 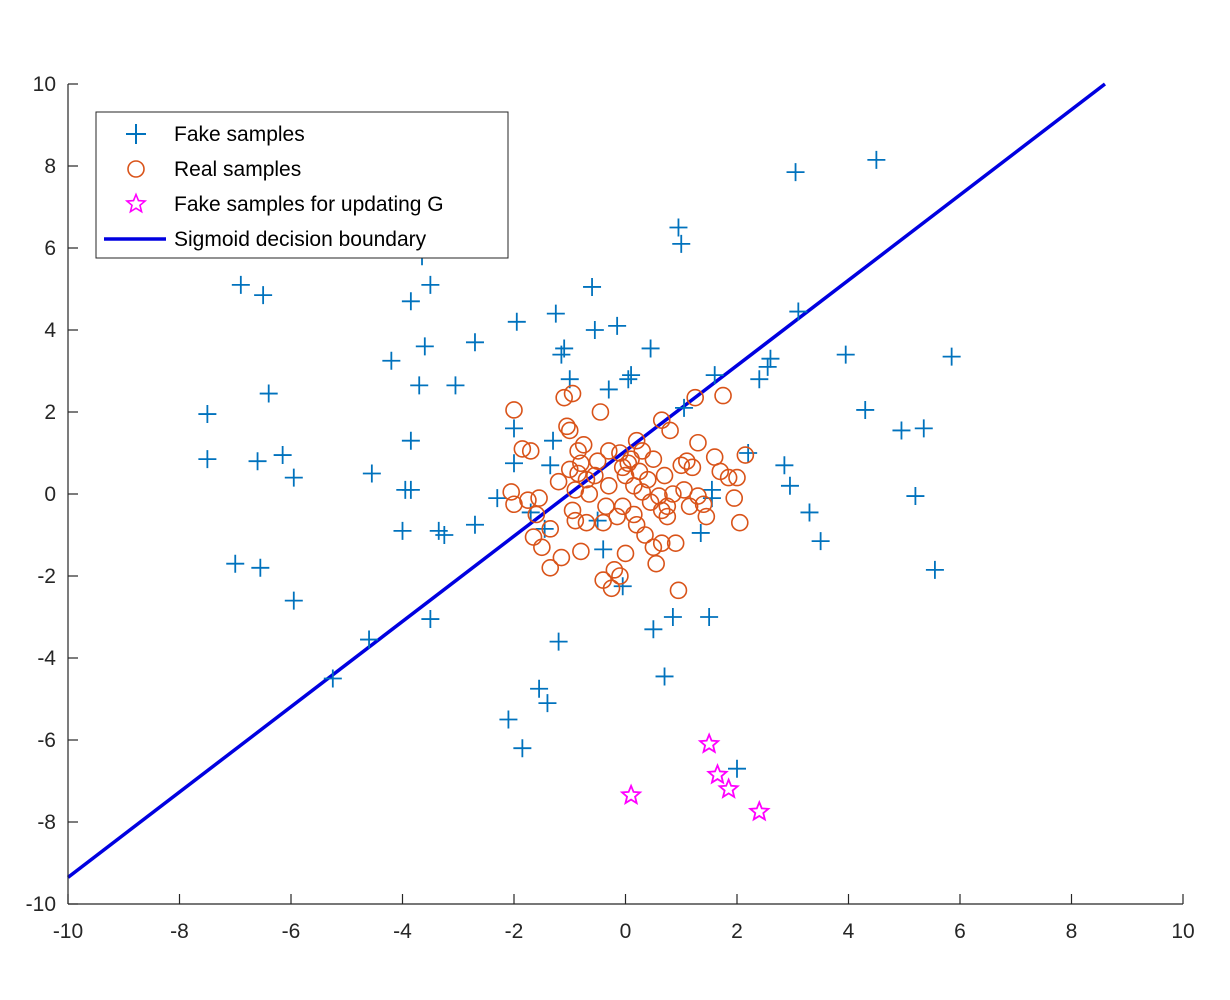 I want to click on legend-item-decision-boundary: Sigmoid decision boundary, so click(x=265, y=239).